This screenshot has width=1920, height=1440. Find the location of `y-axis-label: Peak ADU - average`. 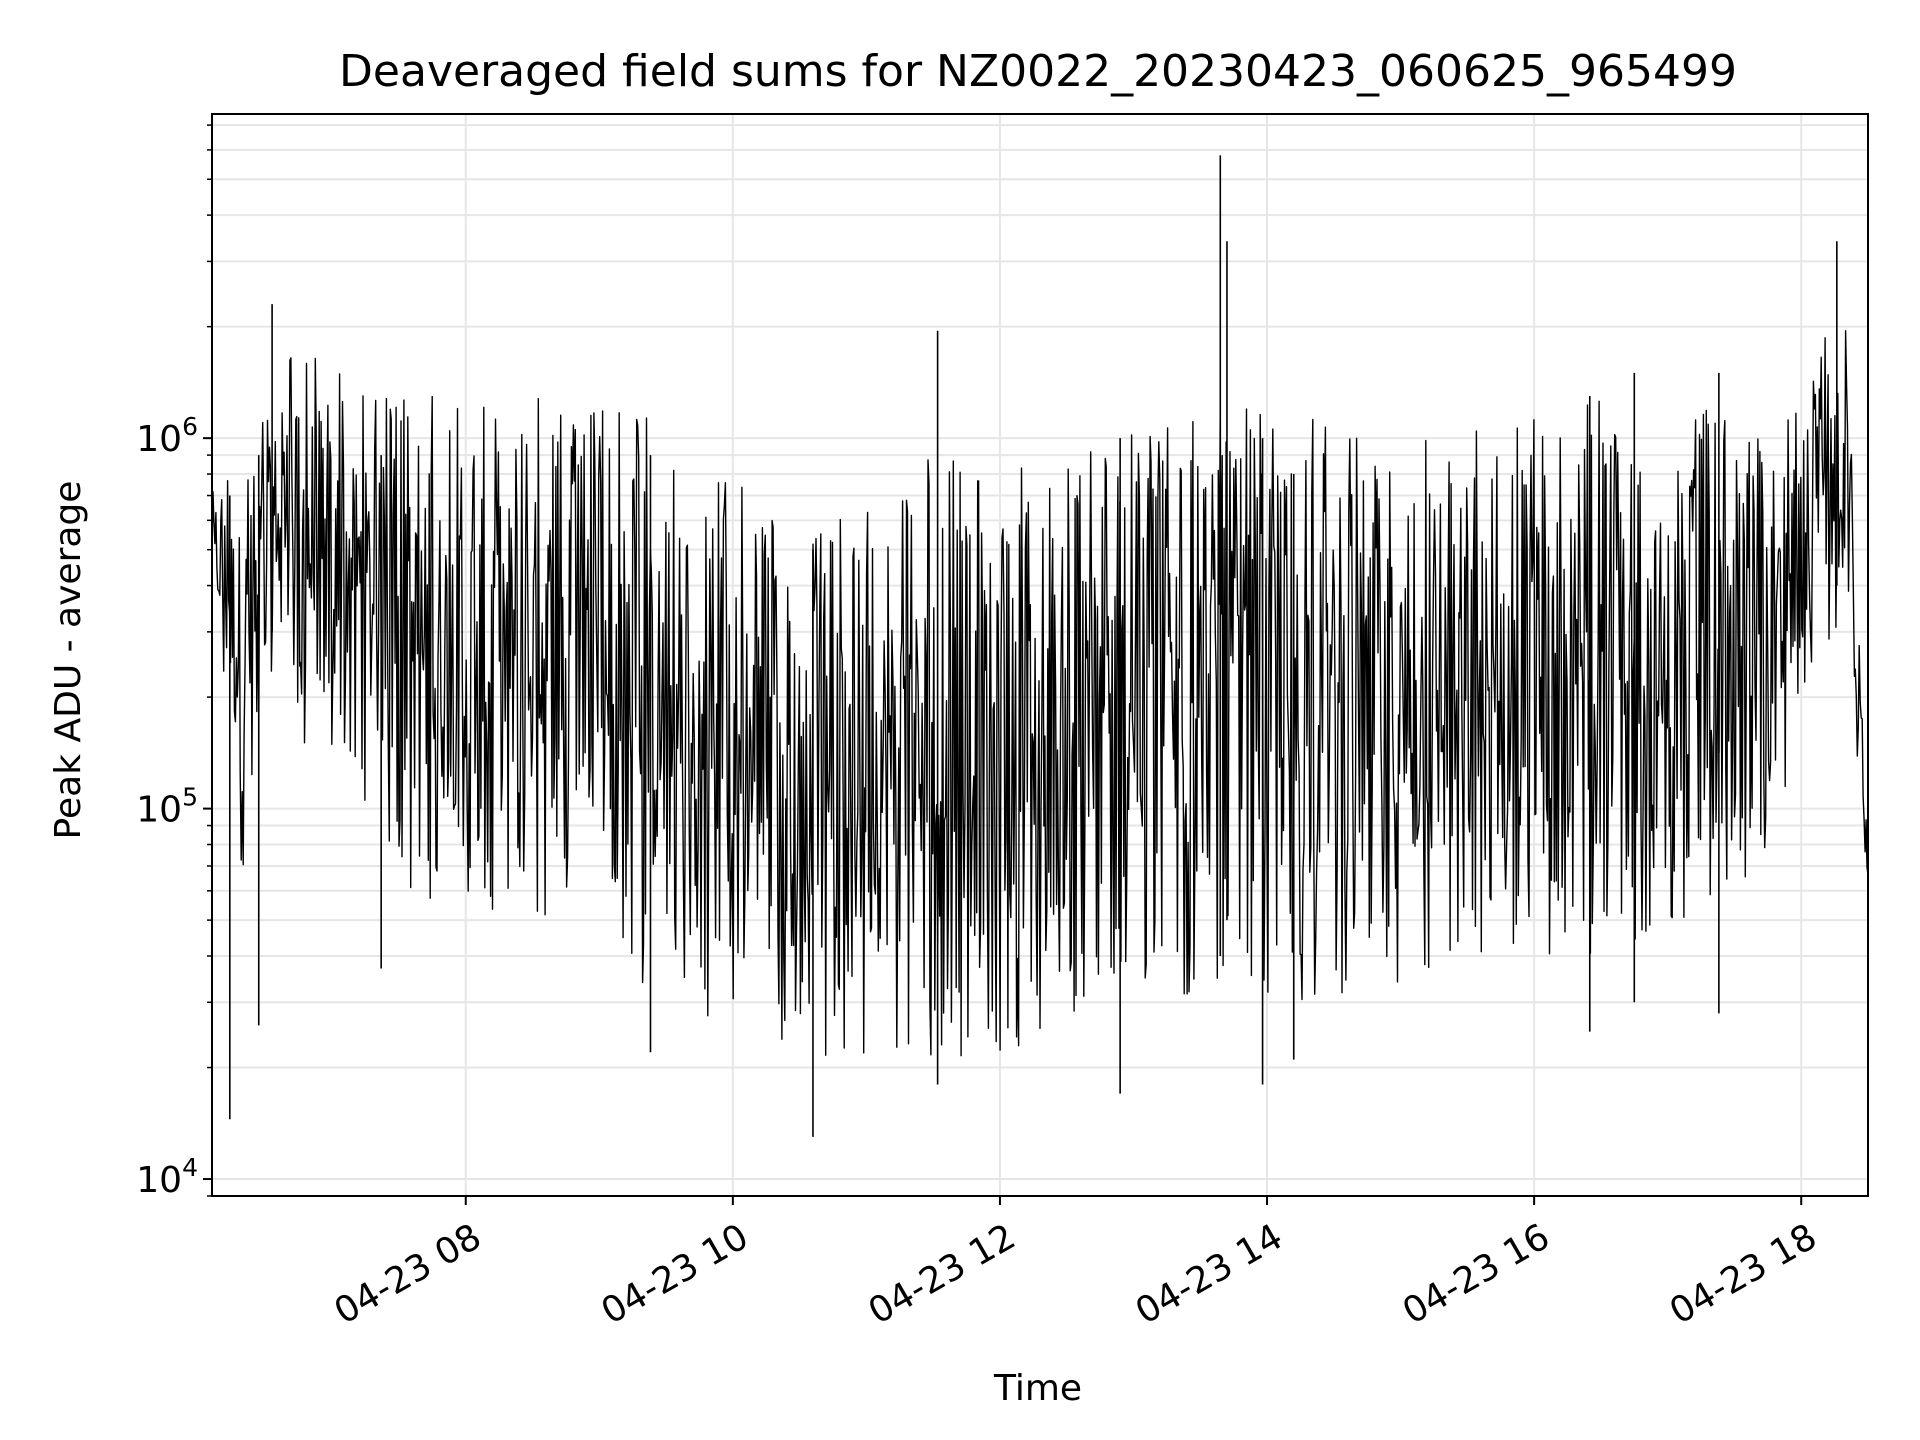

y-axis-label: Peak ADU - average is located at coordinates (68, 660).